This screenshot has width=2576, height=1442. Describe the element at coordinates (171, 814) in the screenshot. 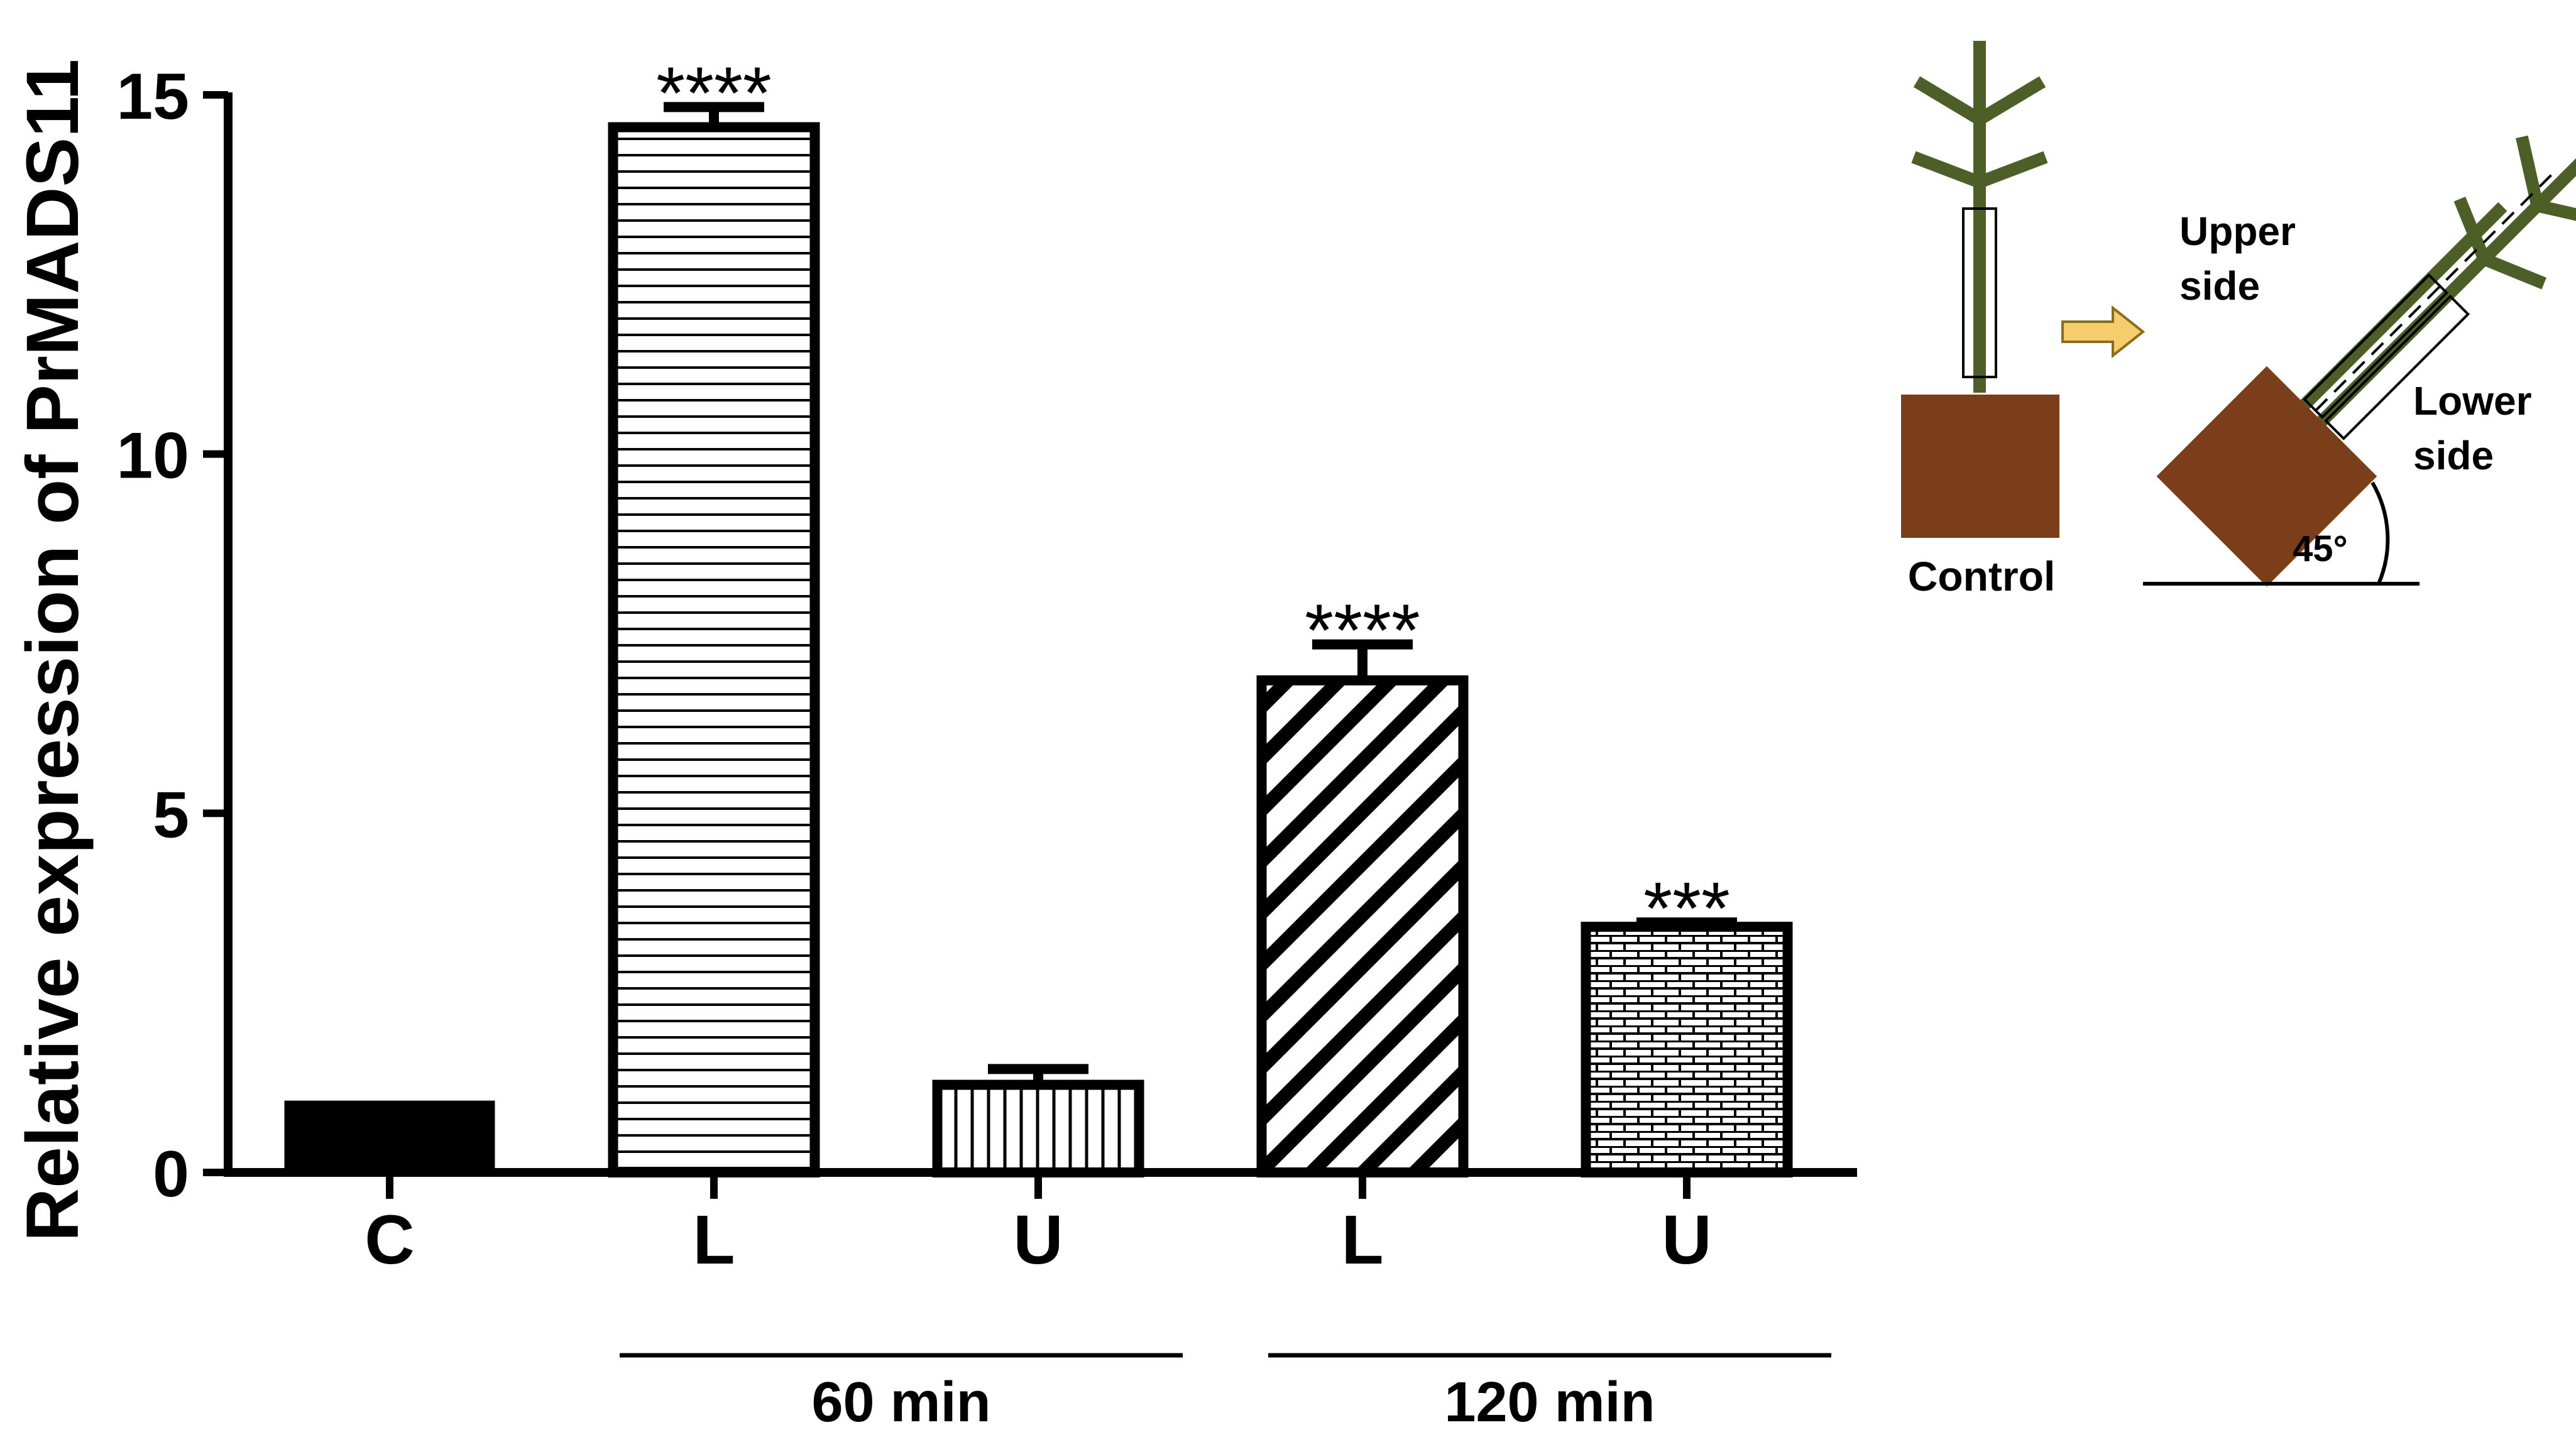

I see `y-tick-label: 5` at that location.